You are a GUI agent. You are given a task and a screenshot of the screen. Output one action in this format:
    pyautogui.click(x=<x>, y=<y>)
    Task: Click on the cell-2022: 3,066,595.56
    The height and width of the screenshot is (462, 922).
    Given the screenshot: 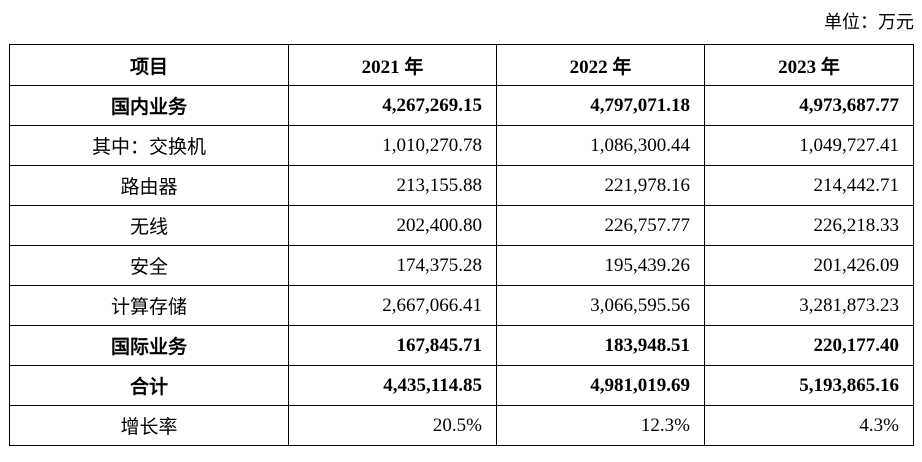 What is the action you would take?
    pyautogui.click(x=600, y=305)
    